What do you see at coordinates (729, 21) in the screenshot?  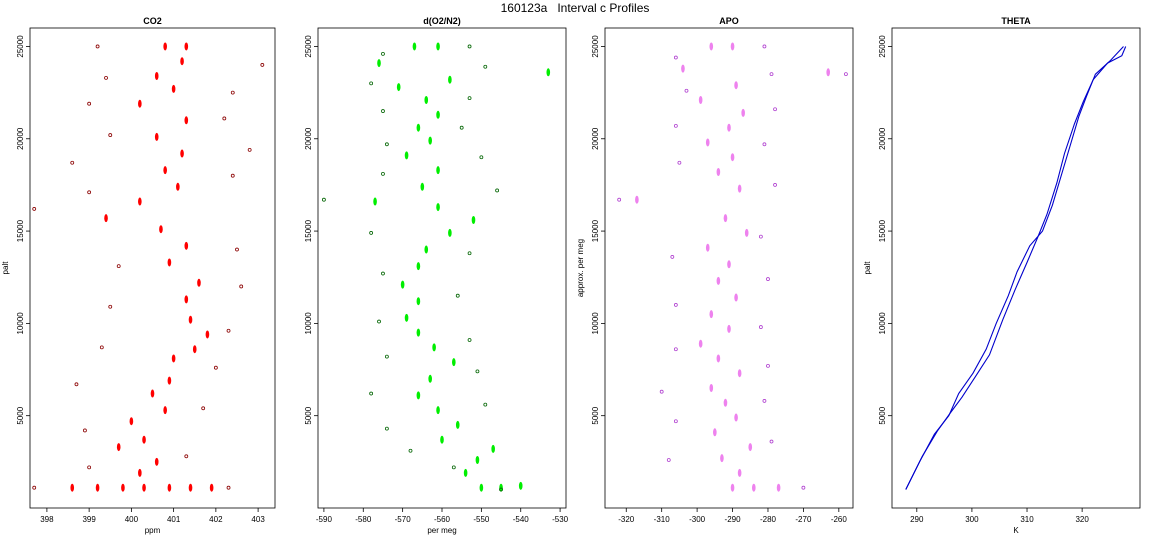 I see `panel-title: APO` at bounding box center [729, 21].